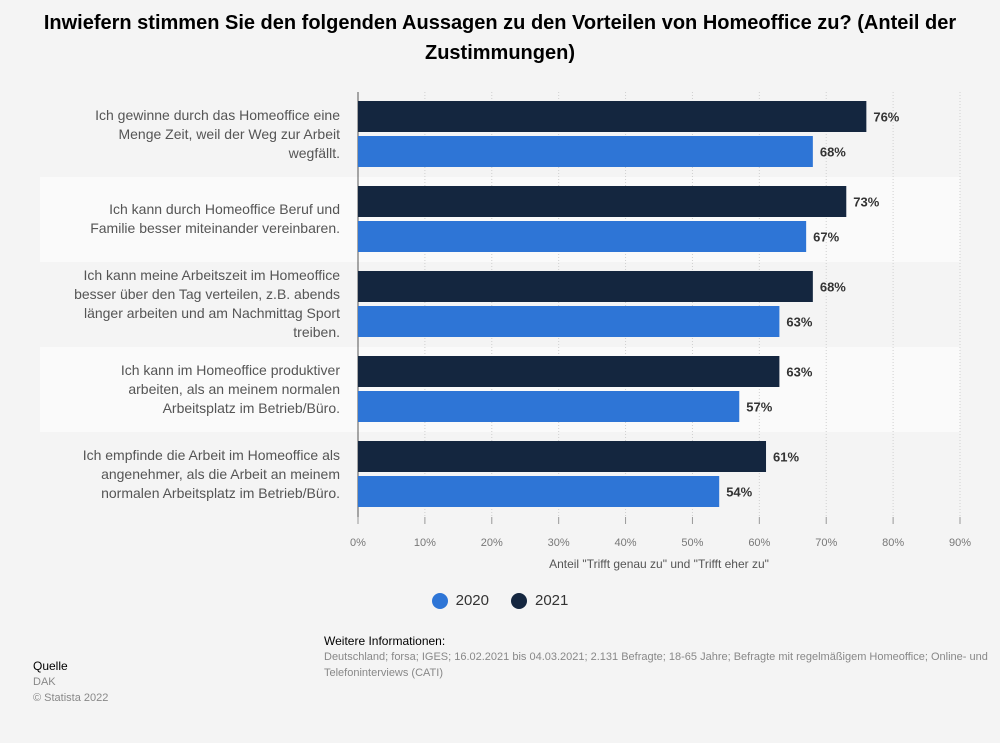  Describe the element at coordinates (826, 543) in the screenshot. I see `x-tick-label: 70%` at that location.